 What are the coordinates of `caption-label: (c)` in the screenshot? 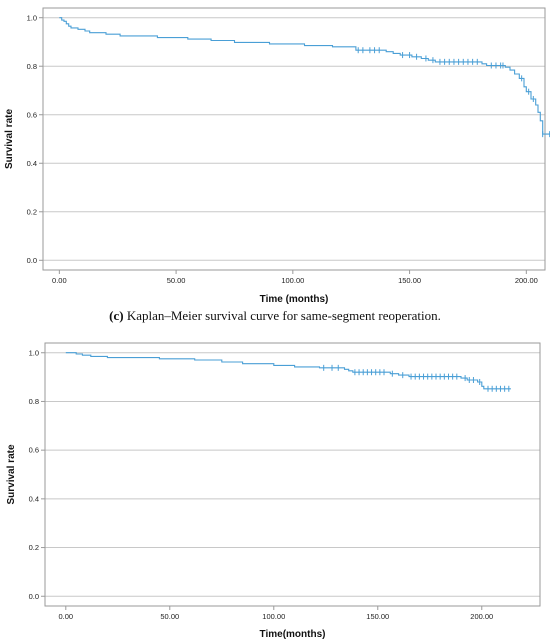 It's located at (116, 315).